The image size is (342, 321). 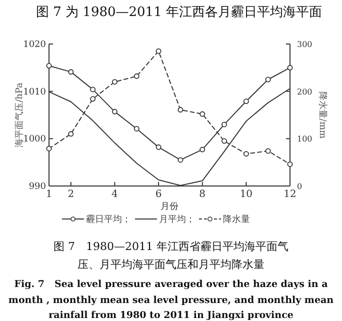 I want to click on x-tick-label: 12, so click(x=290, y=194).